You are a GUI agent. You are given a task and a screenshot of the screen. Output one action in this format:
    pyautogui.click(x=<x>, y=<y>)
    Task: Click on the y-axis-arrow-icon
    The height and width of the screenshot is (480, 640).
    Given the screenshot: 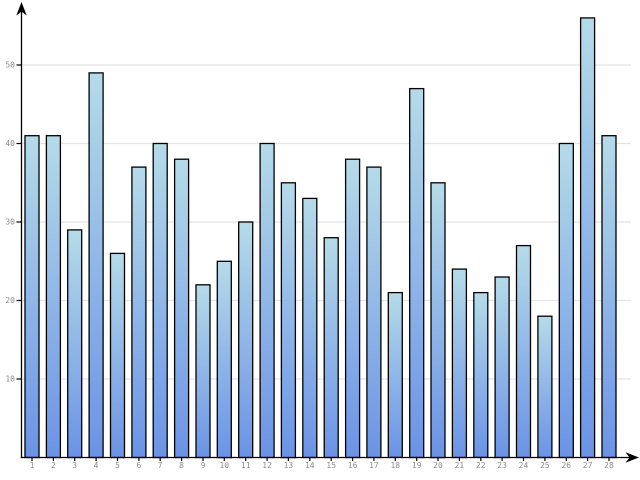 What is the action you would take?
    pyautogui.click(x=21, y=9)
    